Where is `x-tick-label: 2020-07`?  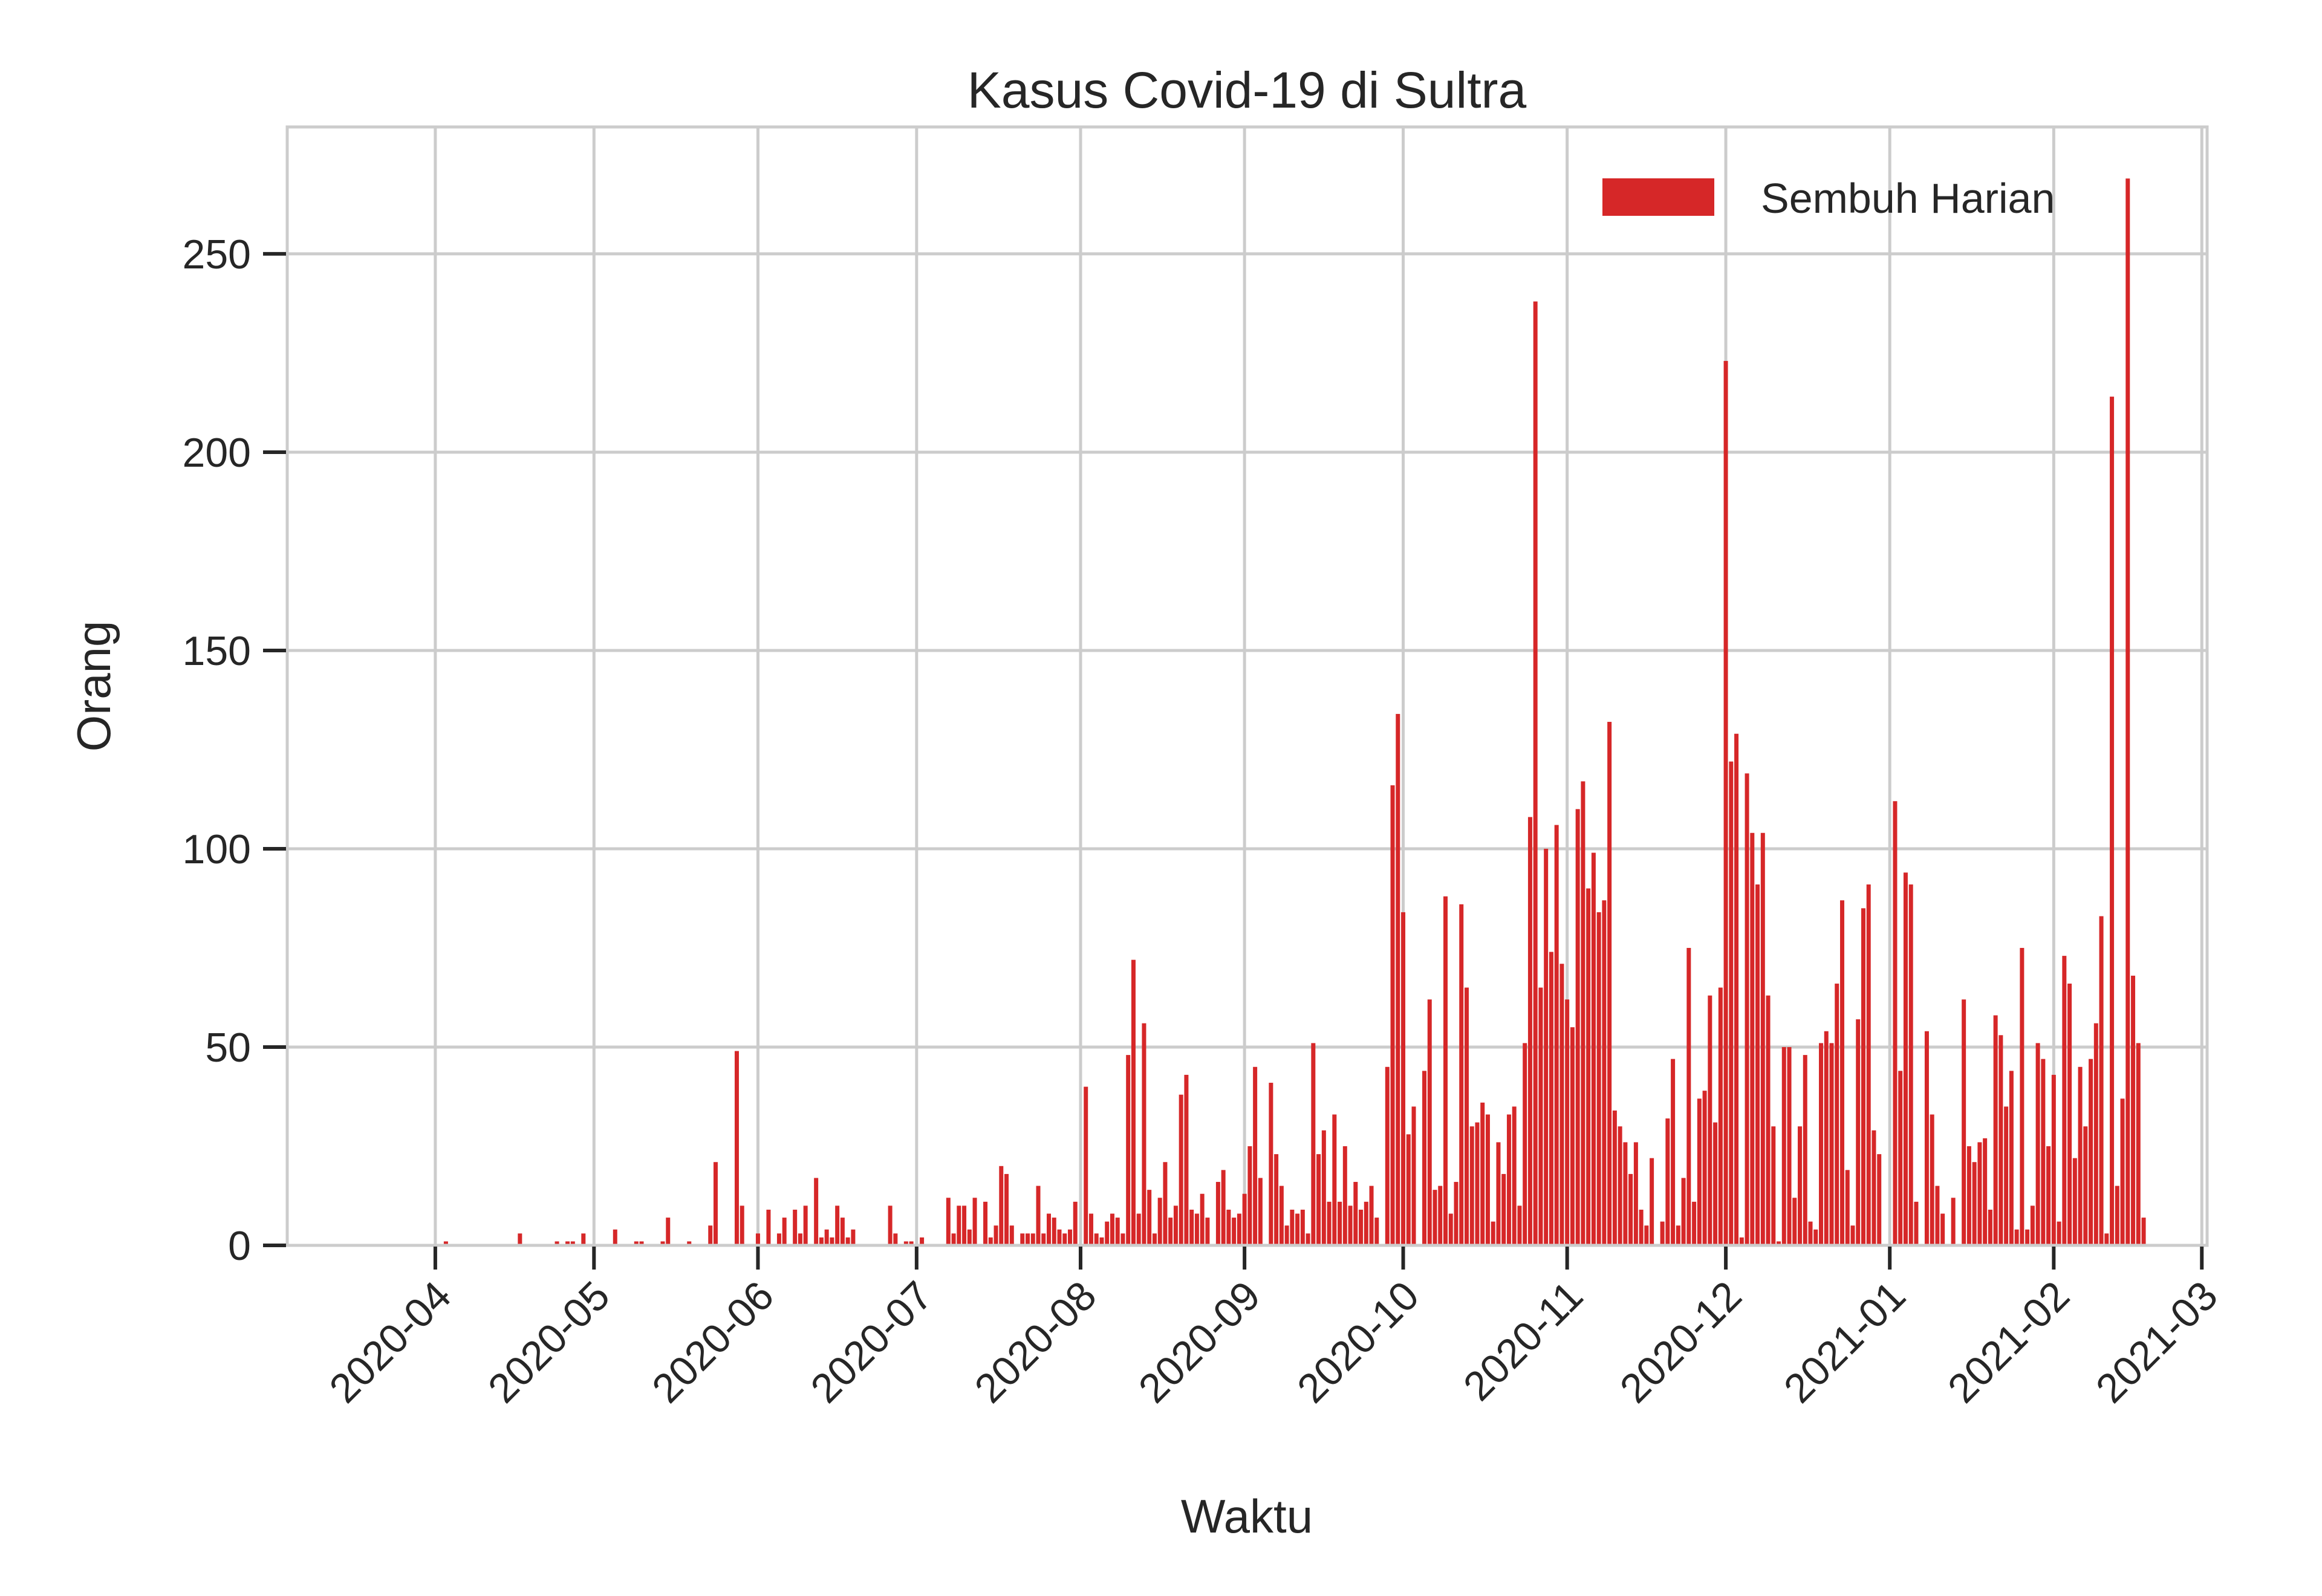 x-tick-label: 2020-07 is located at coordinates (871, 1342).